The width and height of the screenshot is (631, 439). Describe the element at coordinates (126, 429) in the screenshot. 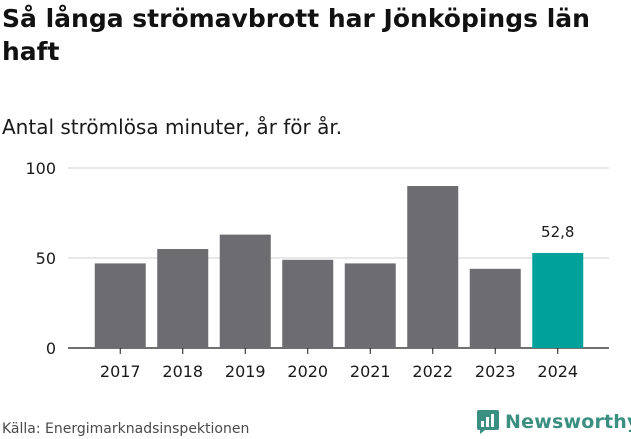

I see `source-note: Källa: Energimarknadsinspektionen` at that location.